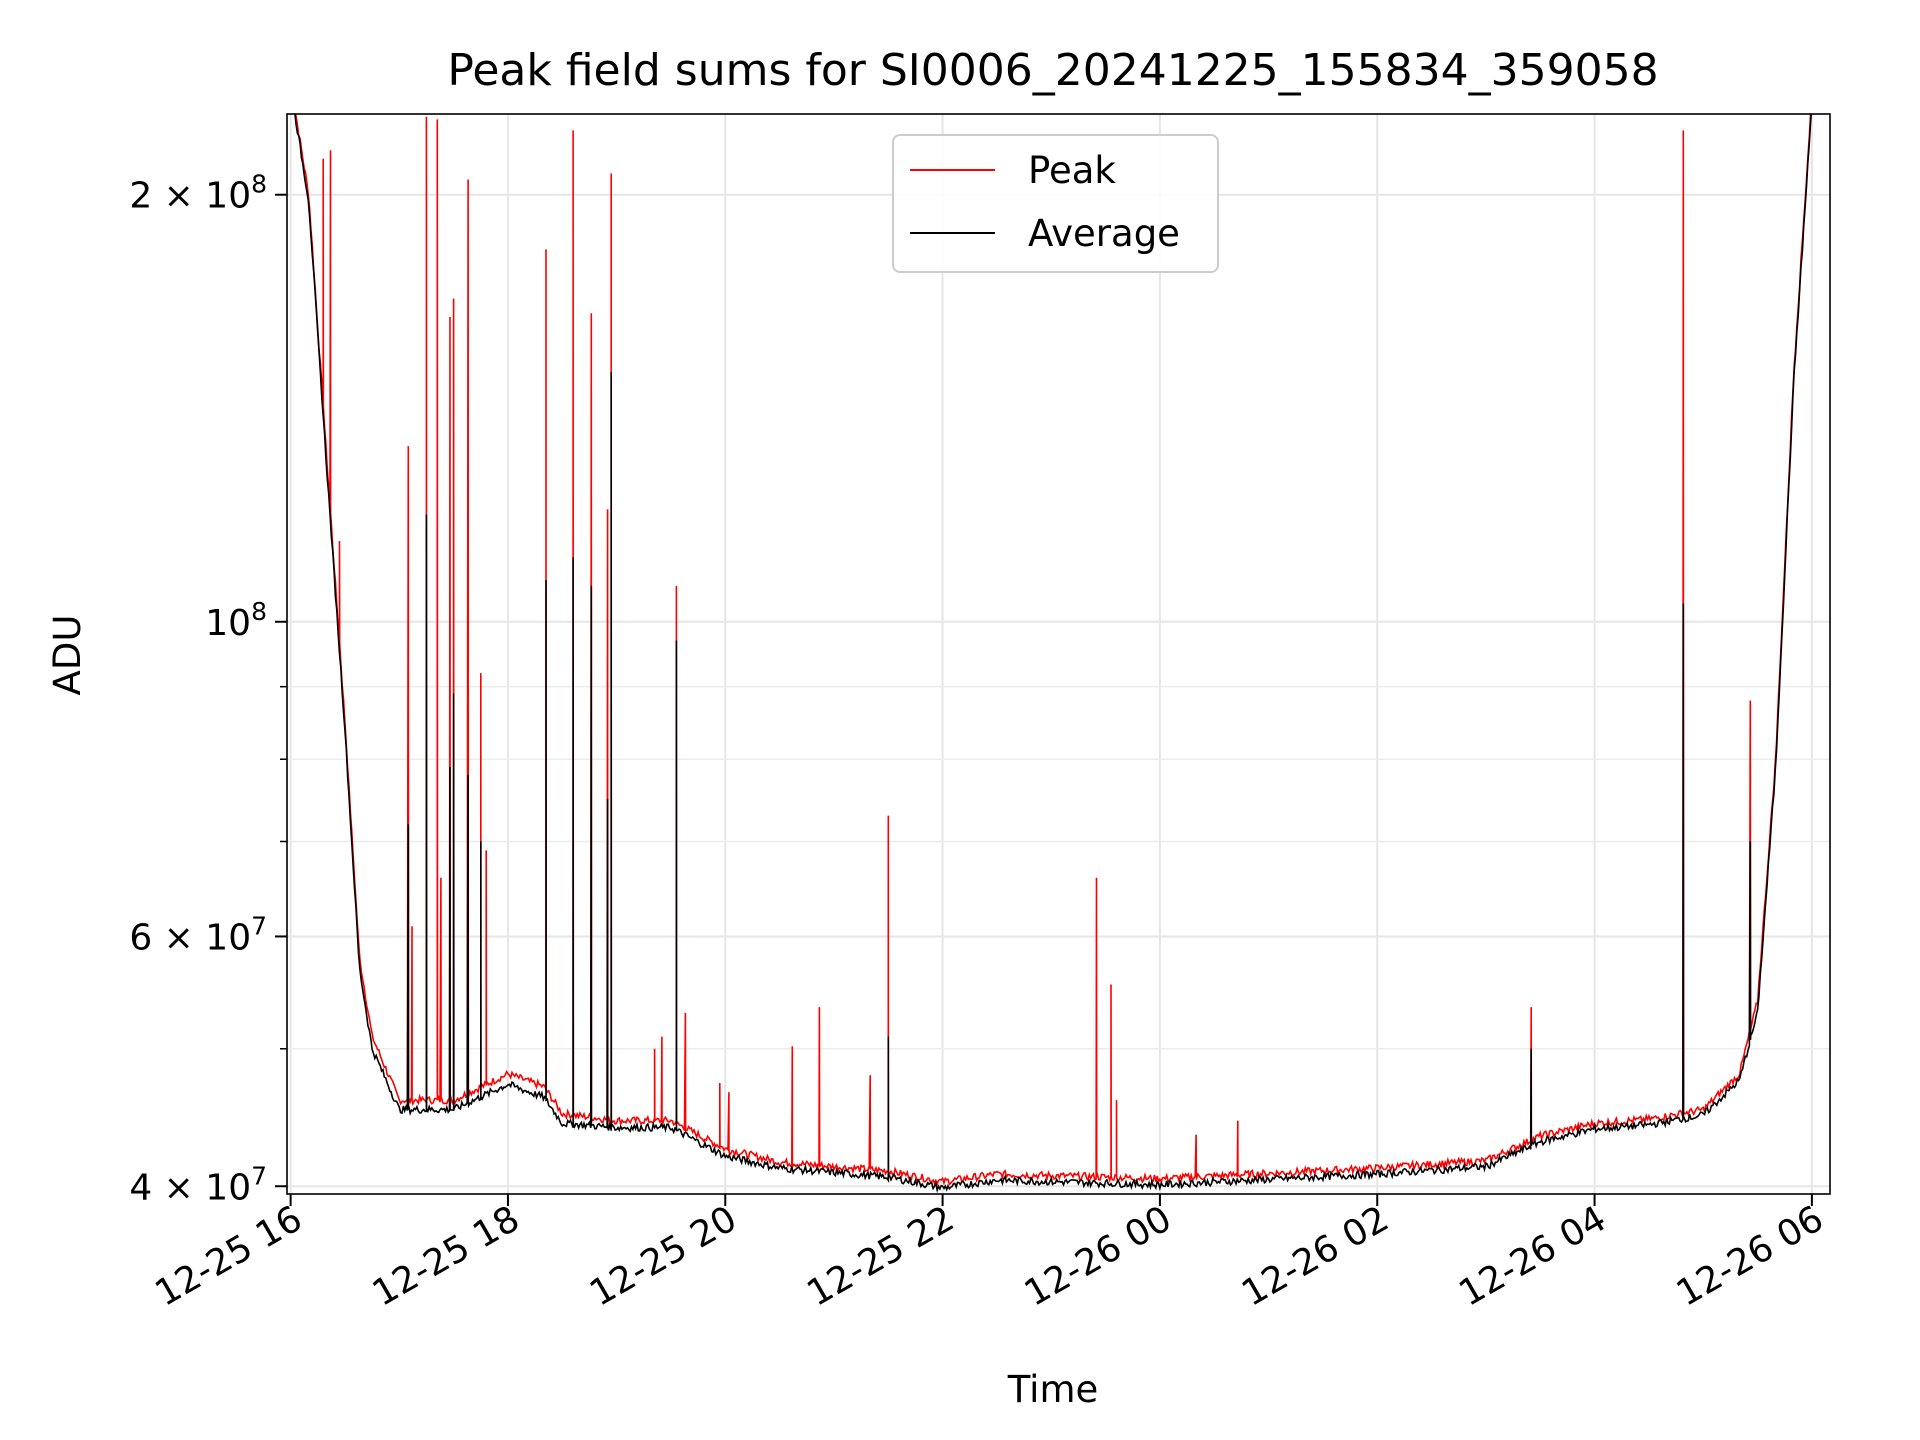  What do you see at coordinates (236, 620) in the screenshot?
I see `y-tick-label: 108` at bounding box center [236, 620].